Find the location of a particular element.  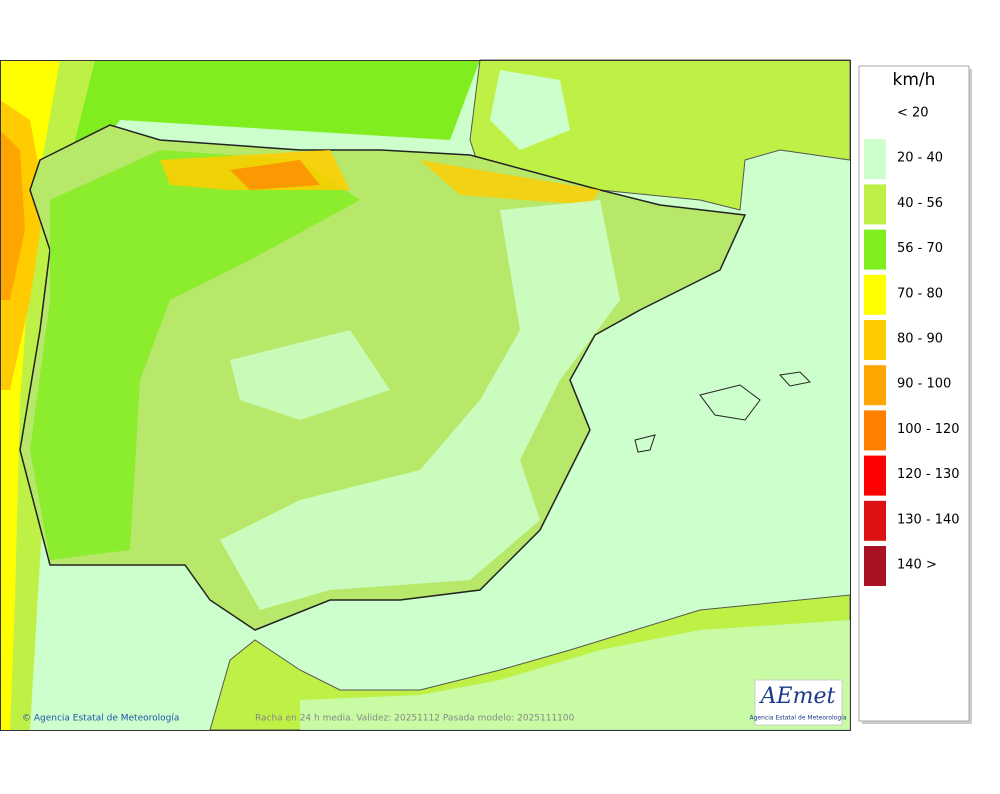

logo-name: AEmet is located at coordinates (797, 696).